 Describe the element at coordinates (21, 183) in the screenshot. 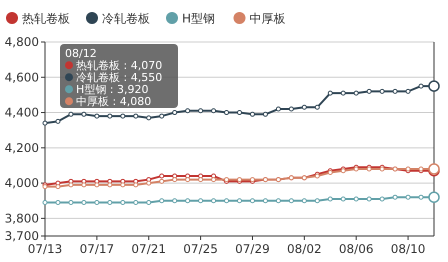

I see `y-tick-label: 4,000` at that location.